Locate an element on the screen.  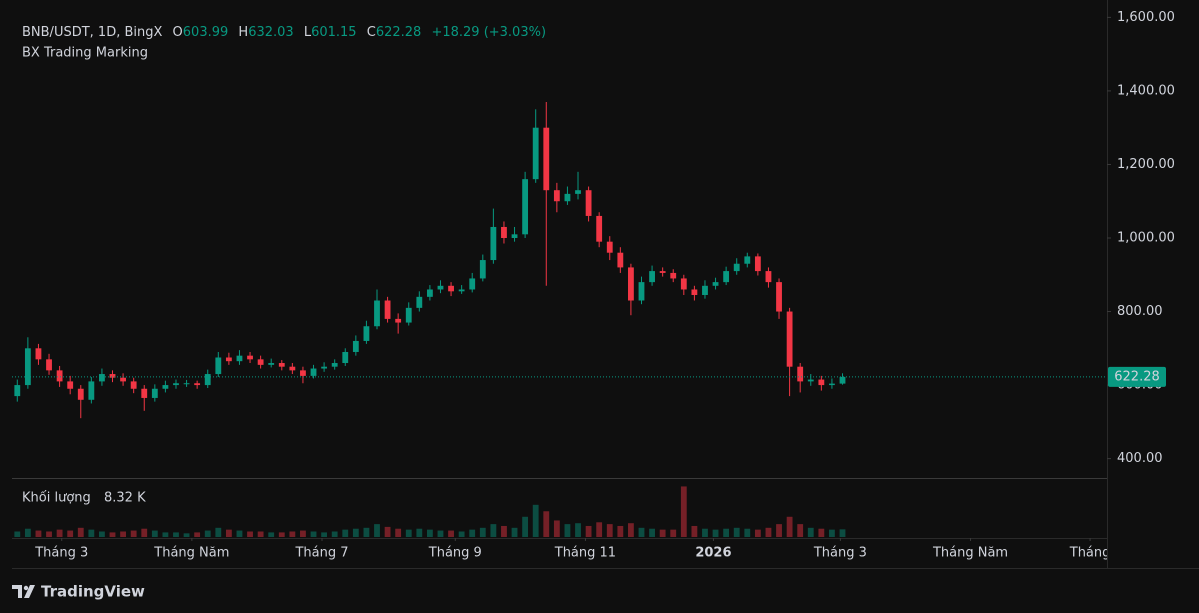
y-tick-label: 400.00 is located at coordinates (1140, 458).